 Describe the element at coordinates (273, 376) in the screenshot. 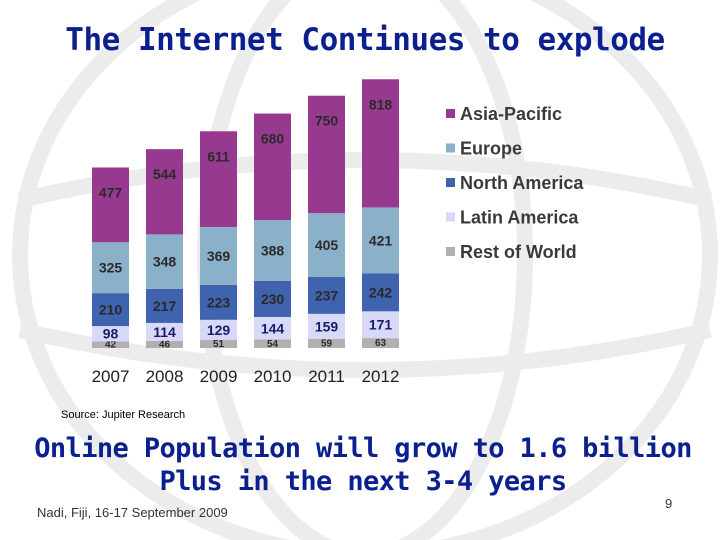

I see `x-tick-label-2010: 2010` at that location.